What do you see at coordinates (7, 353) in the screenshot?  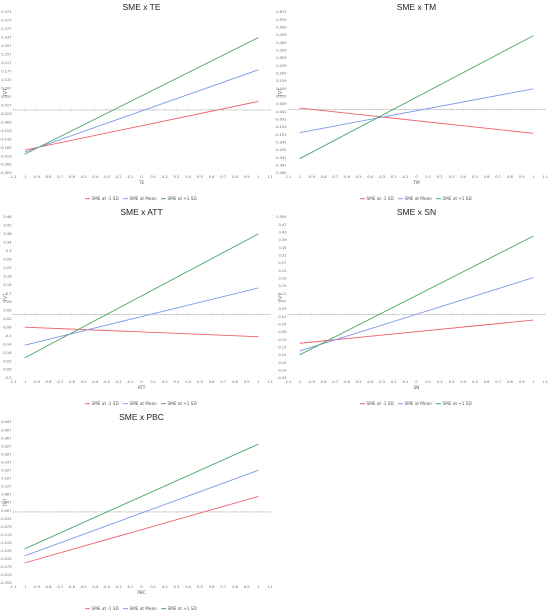 I see `y-tick-label-att: -0.18` at bounding box center [7, 353].